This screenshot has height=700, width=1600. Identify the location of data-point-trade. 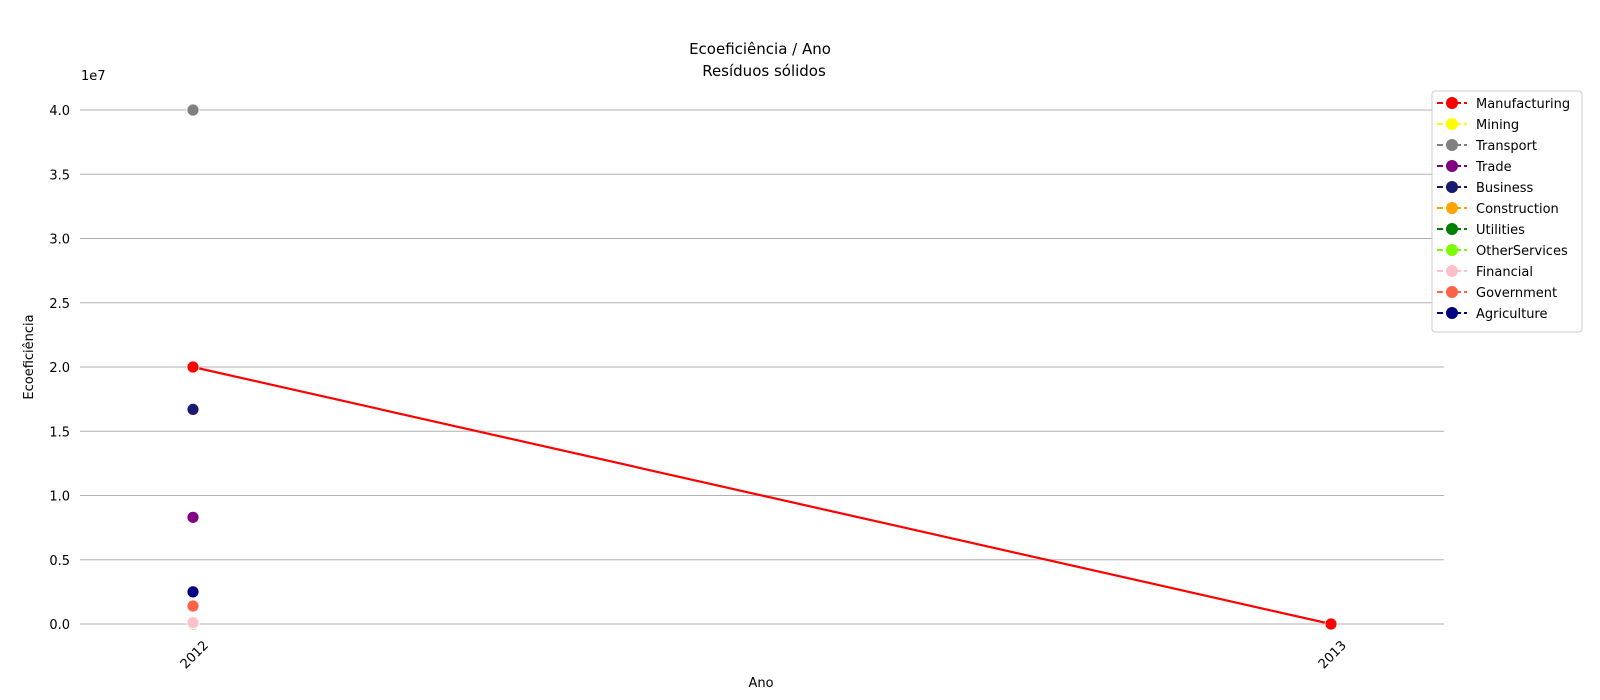
(193, 517).